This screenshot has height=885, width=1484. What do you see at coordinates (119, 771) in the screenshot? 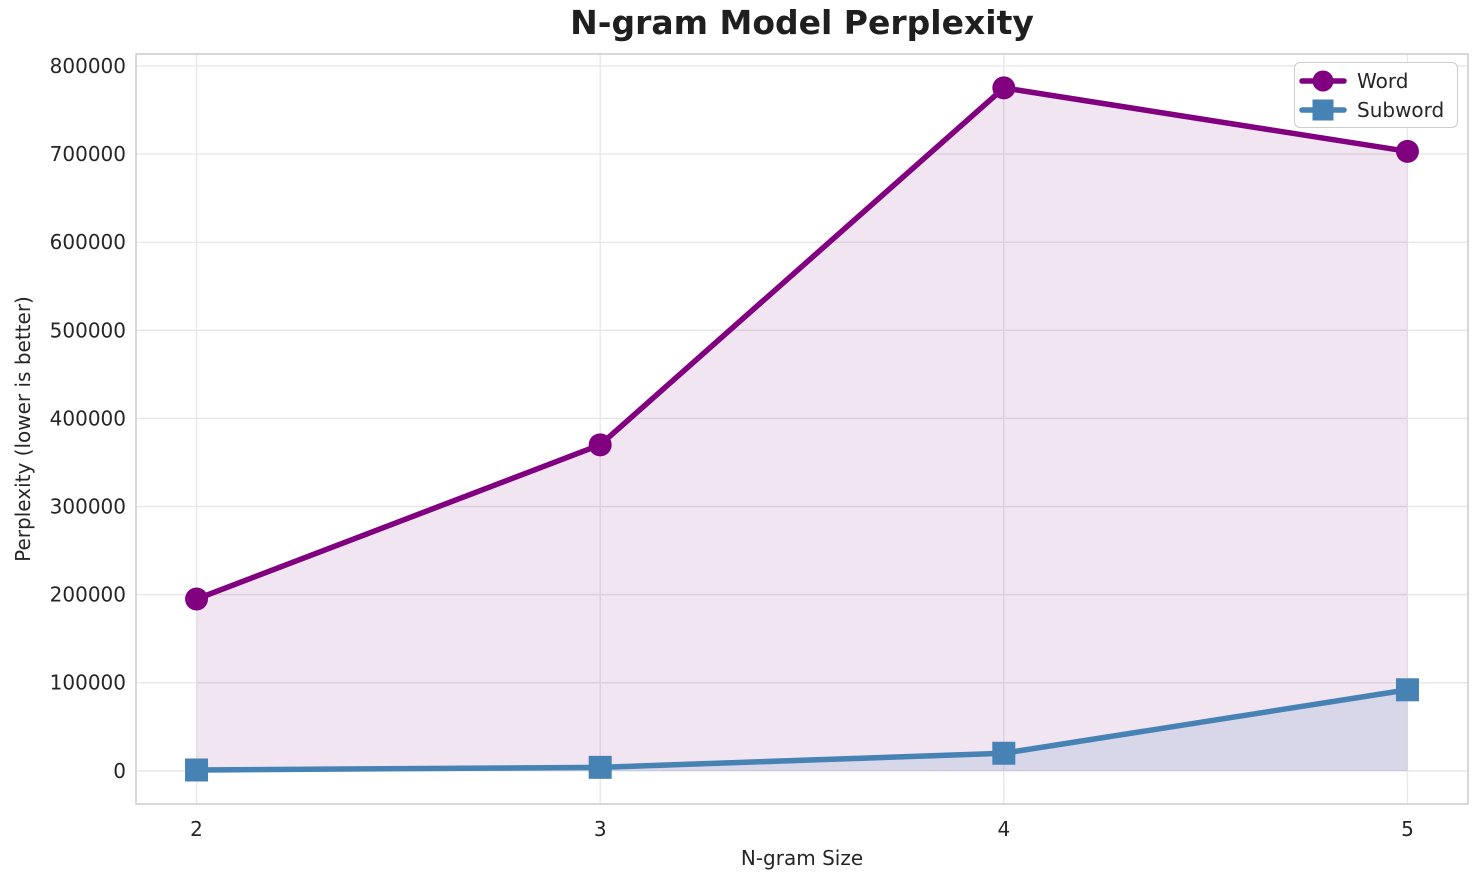
I see `y-tick-label: 0` at bounding box center [119, 771].